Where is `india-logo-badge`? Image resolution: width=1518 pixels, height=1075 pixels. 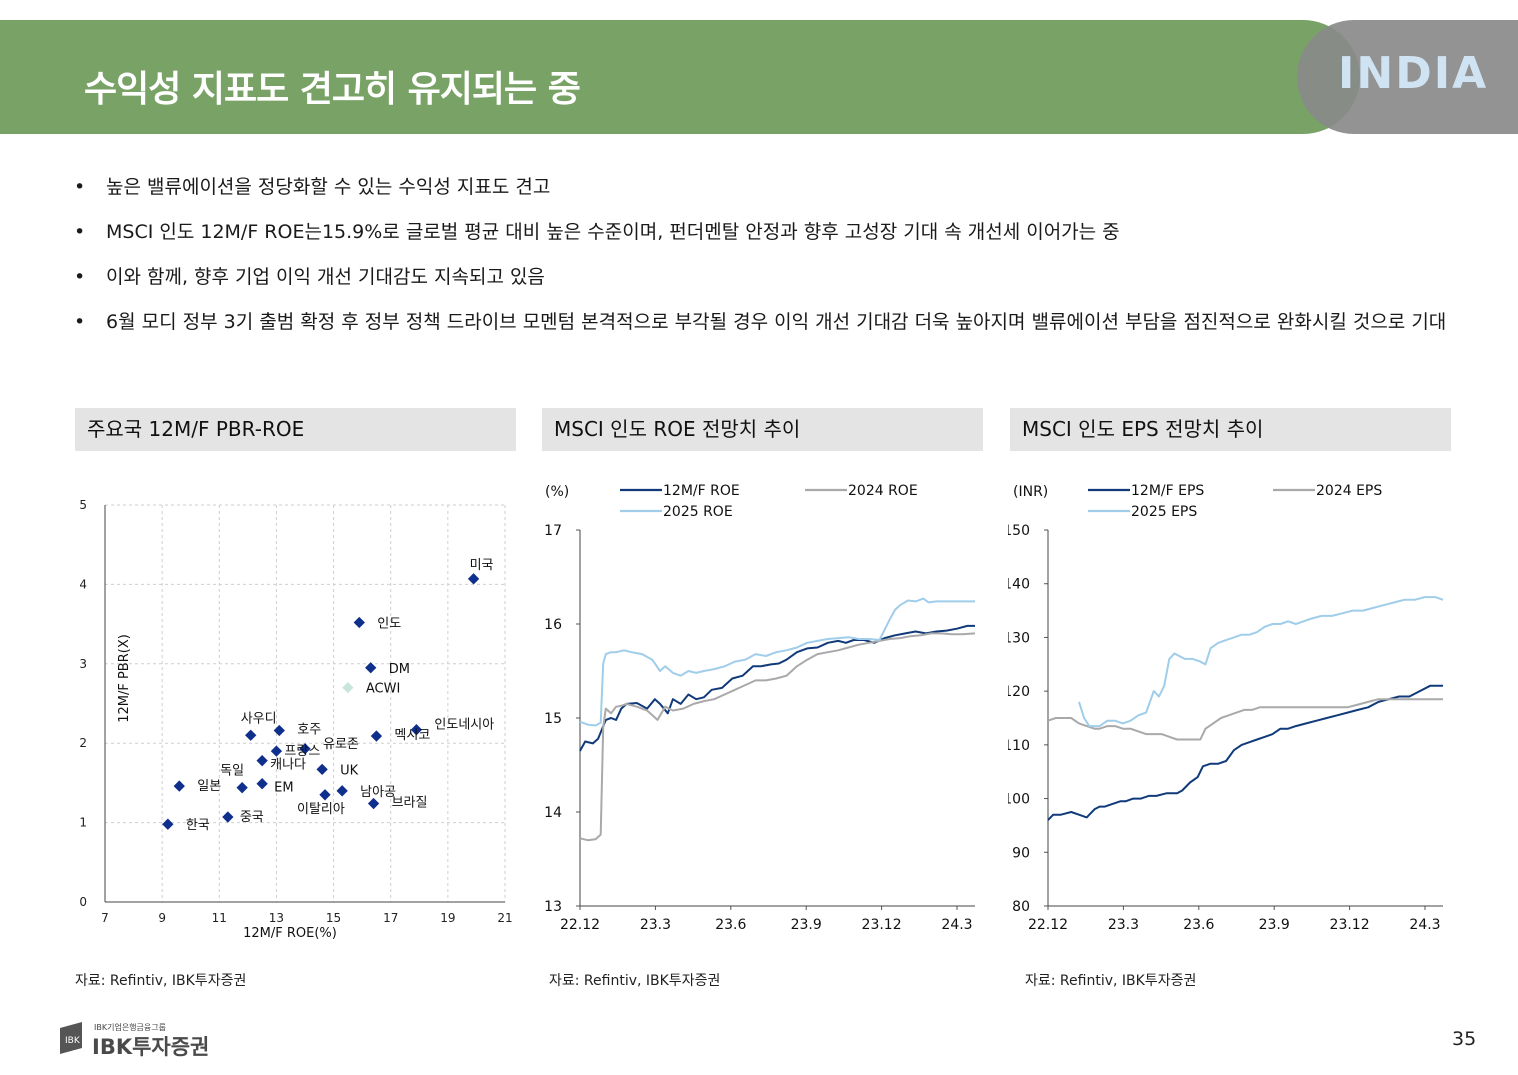
india-logo-badge is located at coordinates (1407, 77).